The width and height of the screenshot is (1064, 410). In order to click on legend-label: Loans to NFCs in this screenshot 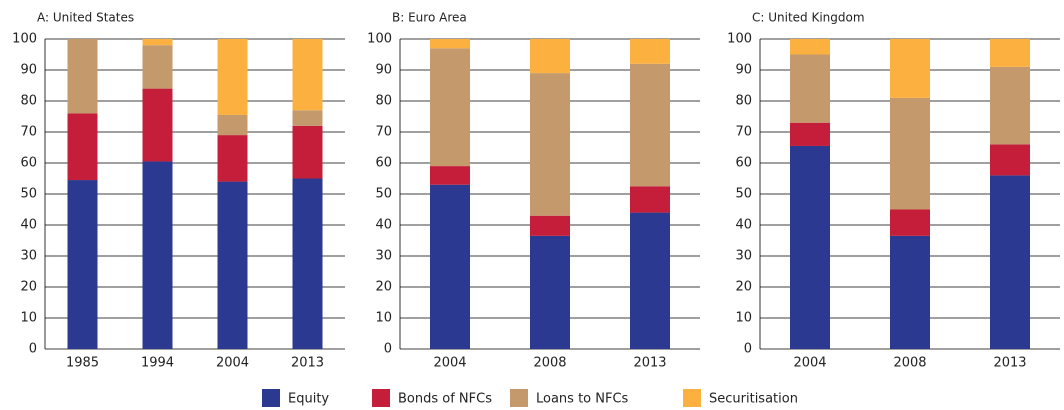, I will do `click(582, 399)`.